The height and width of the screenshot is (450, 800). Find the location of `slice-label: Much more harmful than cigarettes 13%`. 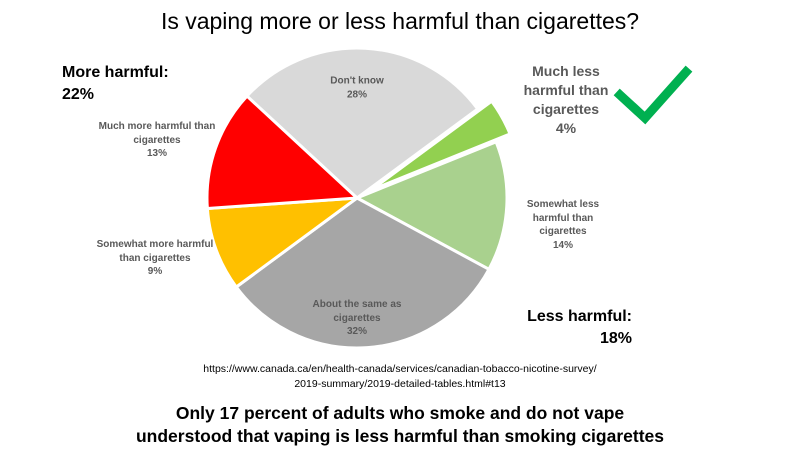

slice-label: Much more harmful than cigarettes 13% is located at coordinates (157, 140).